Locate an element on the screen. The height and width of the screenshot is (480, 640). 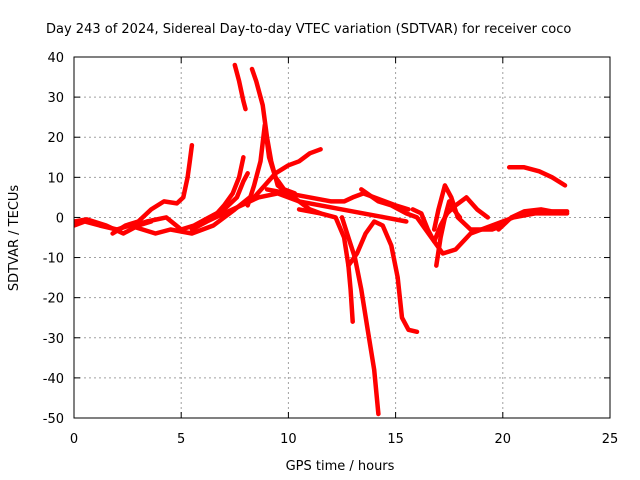
x-tick-label: 25 is located at coordinates (610, 439).